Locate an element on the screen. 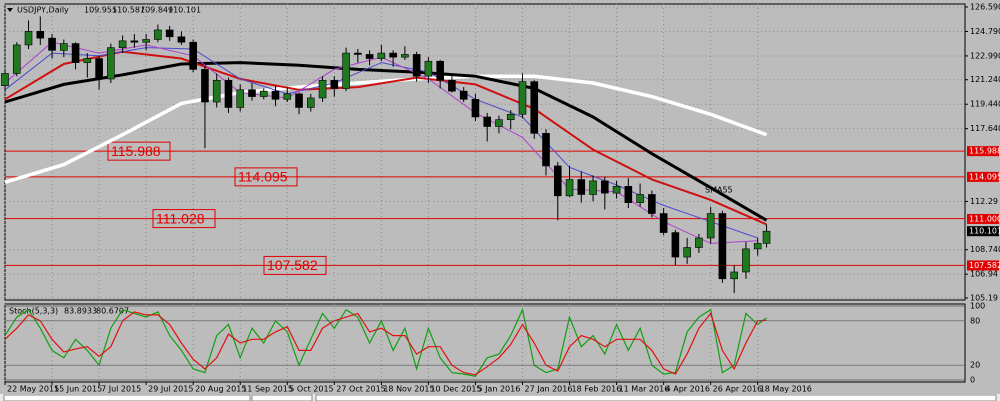 The image size is (1000, 401). stoch-d: 80.6707 is located at coordinates (112, 311).